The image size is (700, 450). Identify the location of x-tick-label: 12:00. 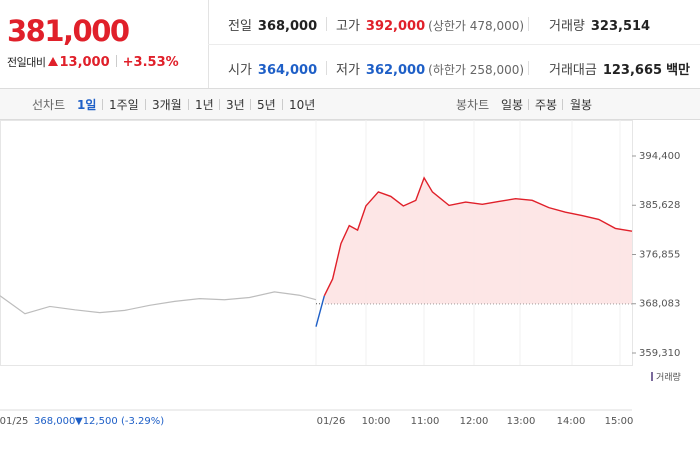
(474, 421).